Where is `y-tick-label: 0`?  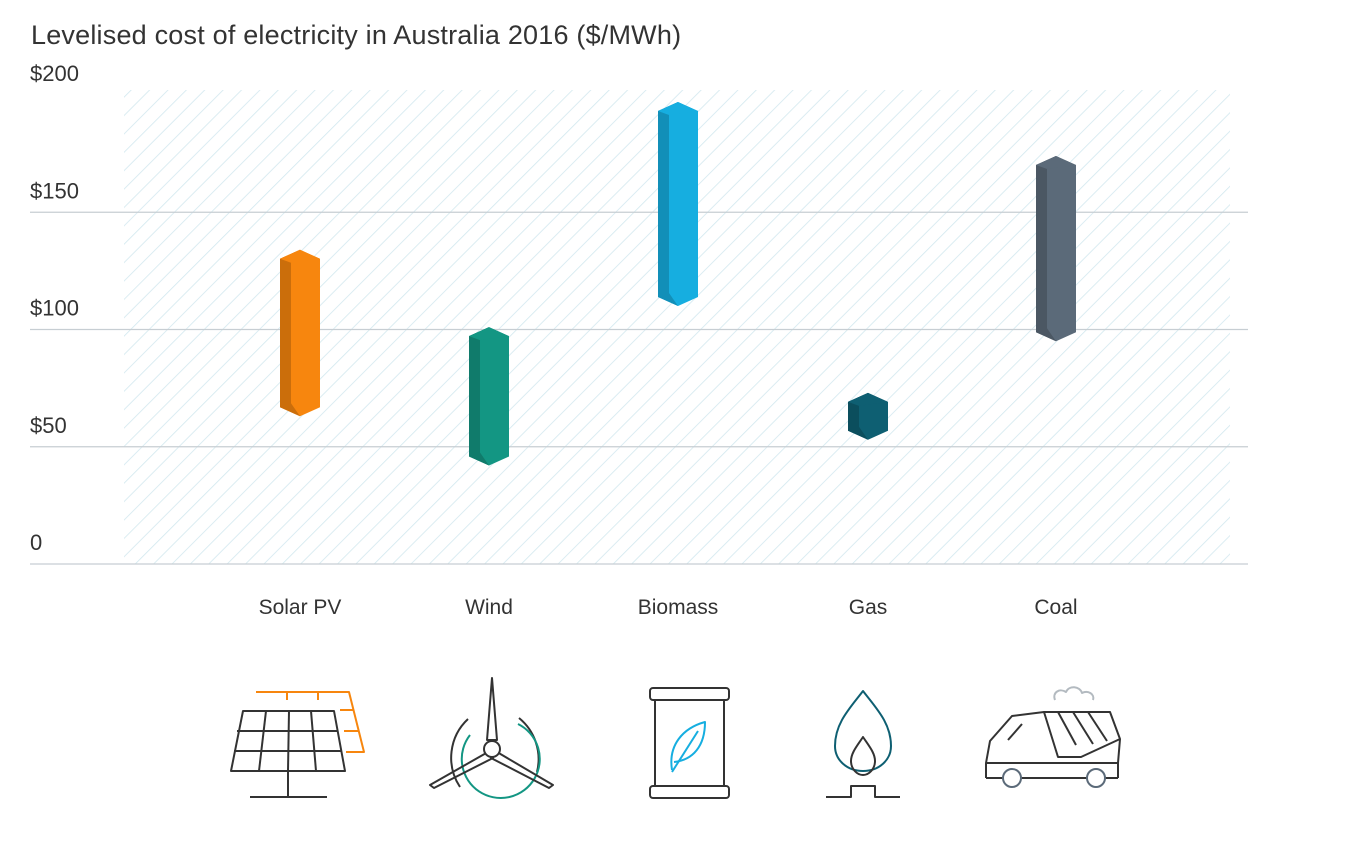 y-tick-label: 0 is located at coordinates (36, 542).